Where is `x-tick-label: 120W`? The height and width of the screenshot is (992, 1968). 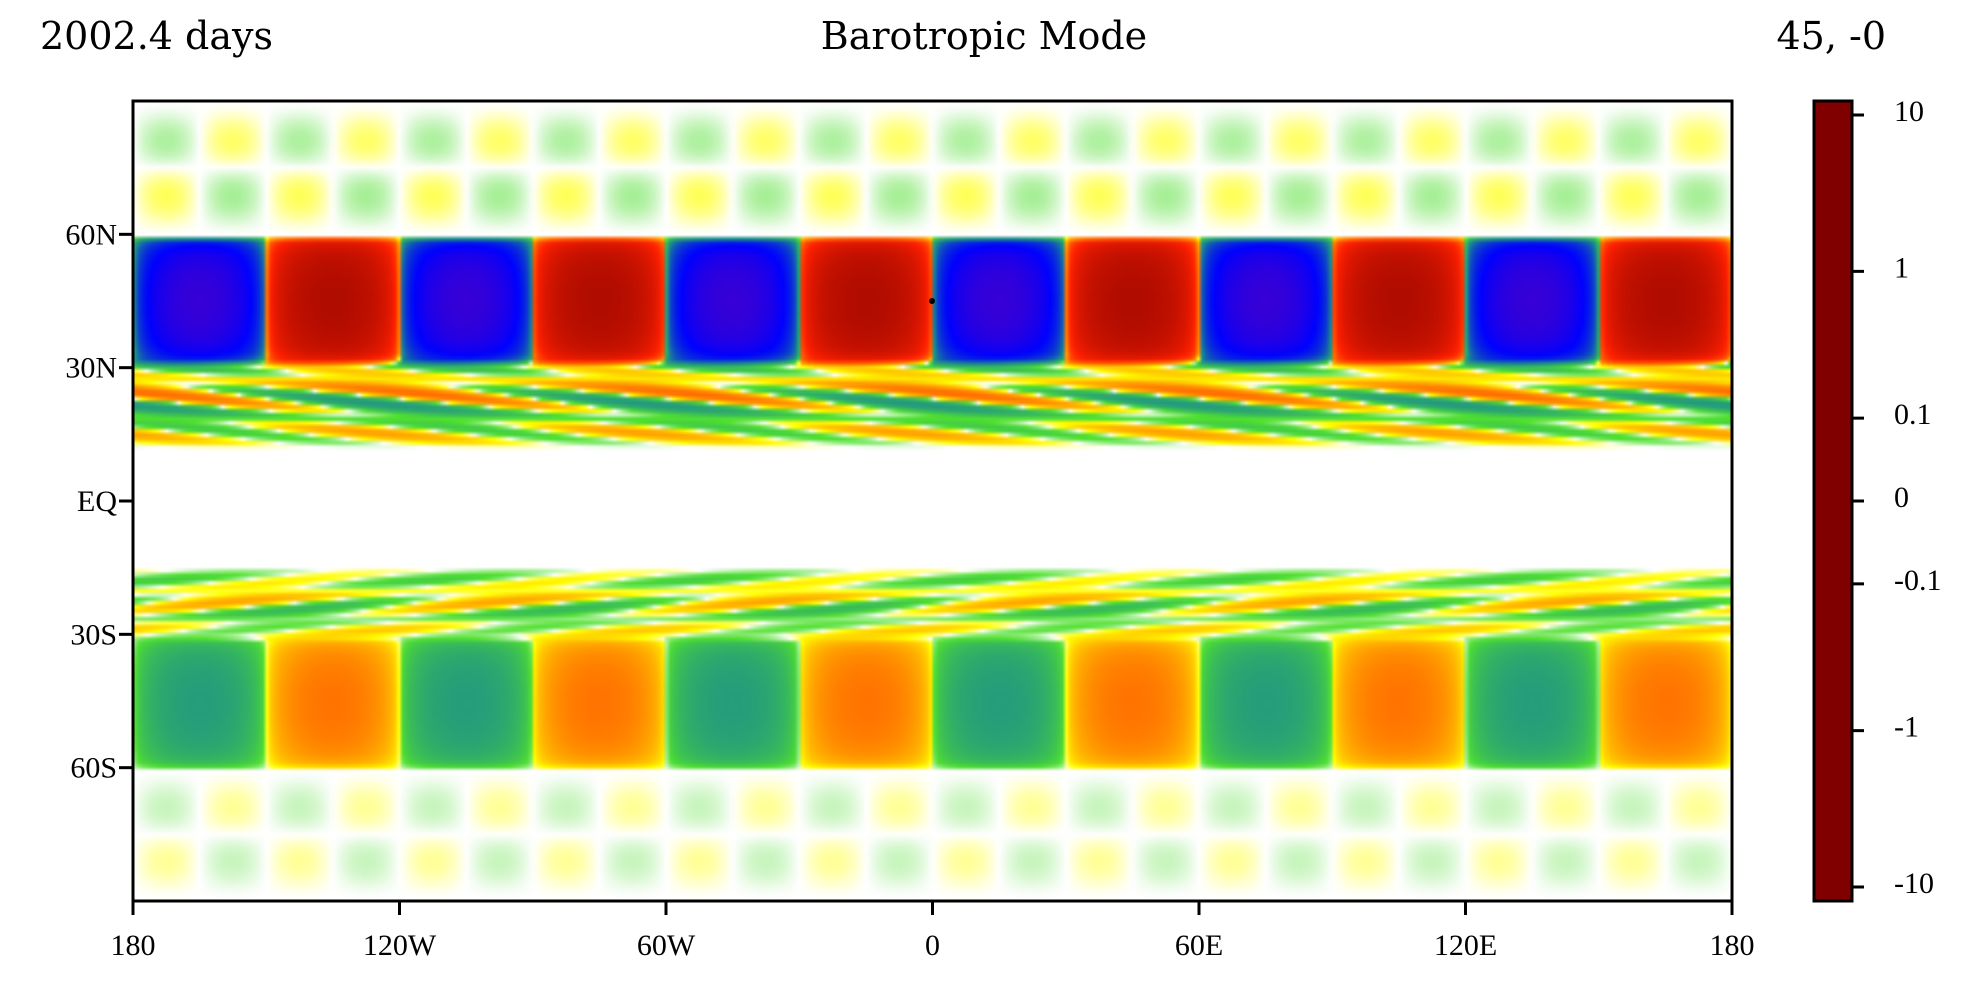 x-tick-label: 120W is located at coordinates (400, 945).